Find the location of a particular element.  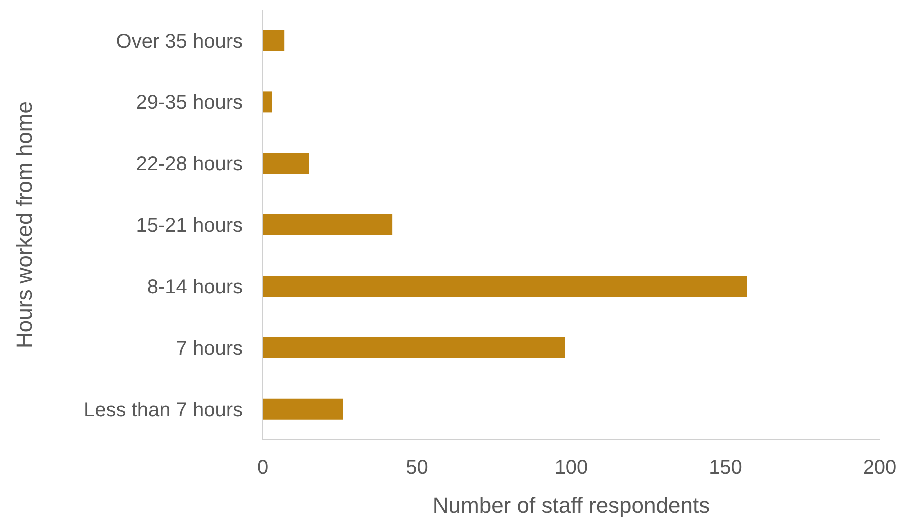

y-tick-label: 8-14 hours is located at coordinates (195, 287).